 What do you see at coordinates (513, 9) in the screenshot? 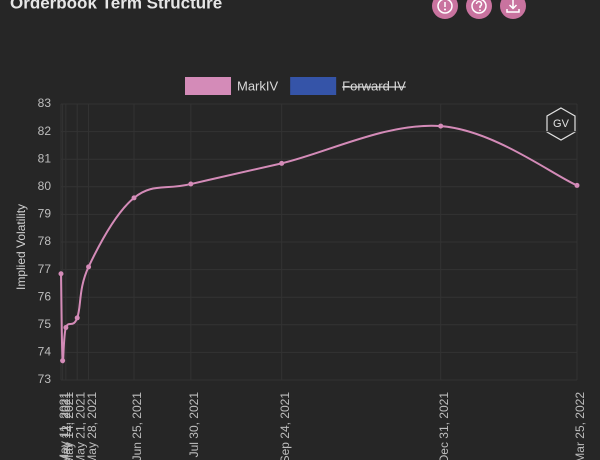
I see `download-button` at bounding box center [513, 9].